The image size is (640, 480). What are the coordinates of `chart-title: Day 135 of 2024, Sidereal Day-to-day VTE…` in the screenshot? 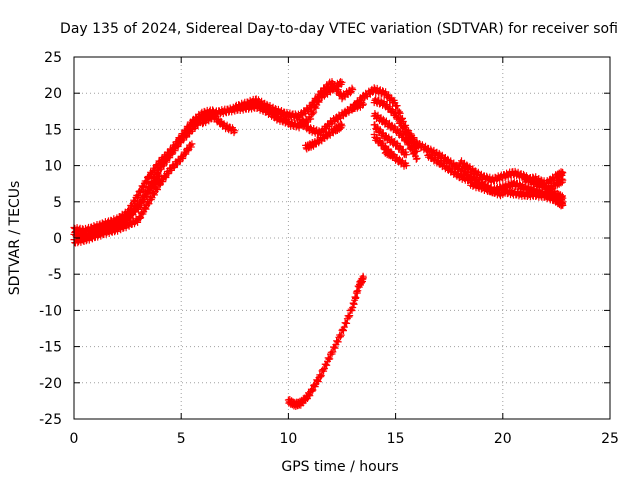 It's located at (339, 29).